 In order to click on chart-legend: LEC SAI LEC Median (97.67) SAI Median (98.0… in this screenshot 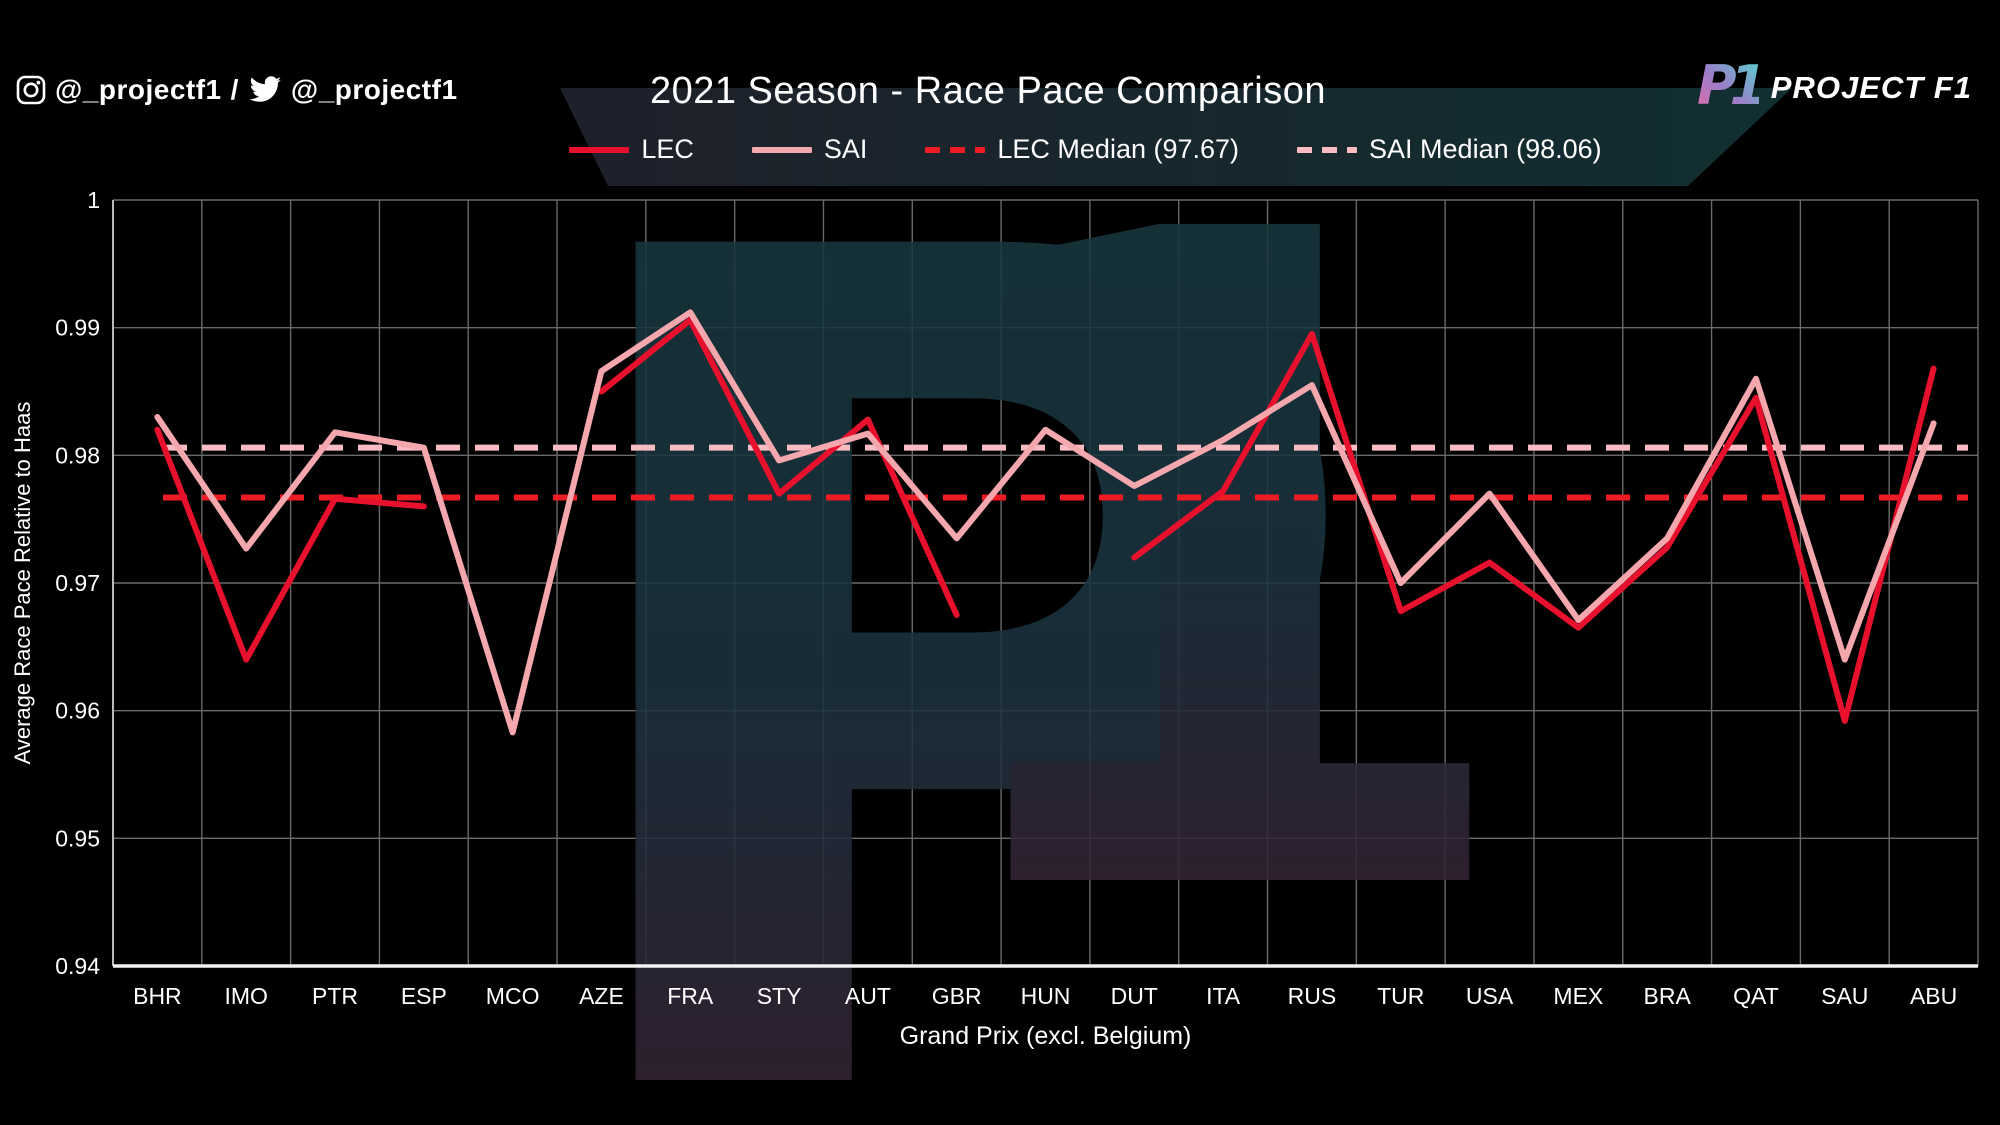, I will do `click(1076, 149)`.